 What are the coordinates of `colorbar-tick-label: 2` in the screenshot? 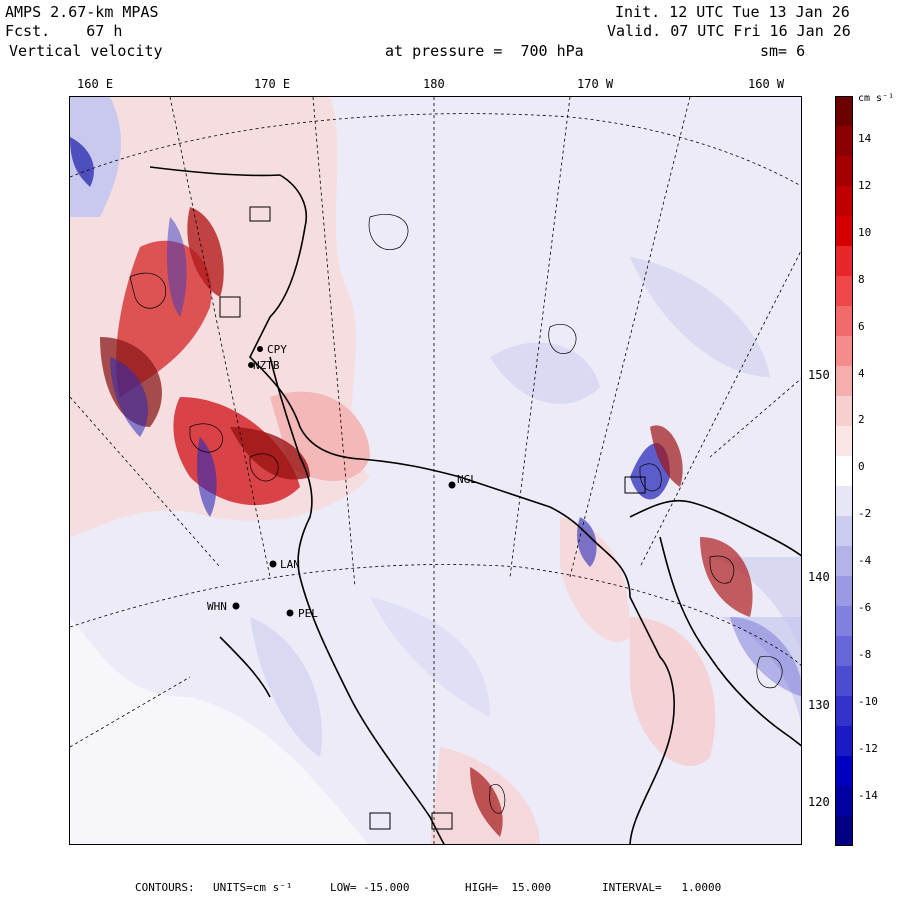 It's located at (861, 420).